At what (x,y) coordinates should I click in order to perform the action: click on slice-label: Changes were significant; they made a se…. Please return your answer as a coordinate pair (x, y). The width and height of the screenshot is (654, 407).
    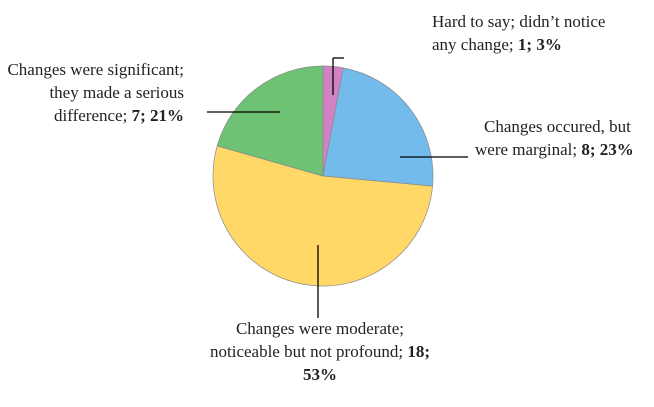
    Looking at the image, I should click on (92, 92).